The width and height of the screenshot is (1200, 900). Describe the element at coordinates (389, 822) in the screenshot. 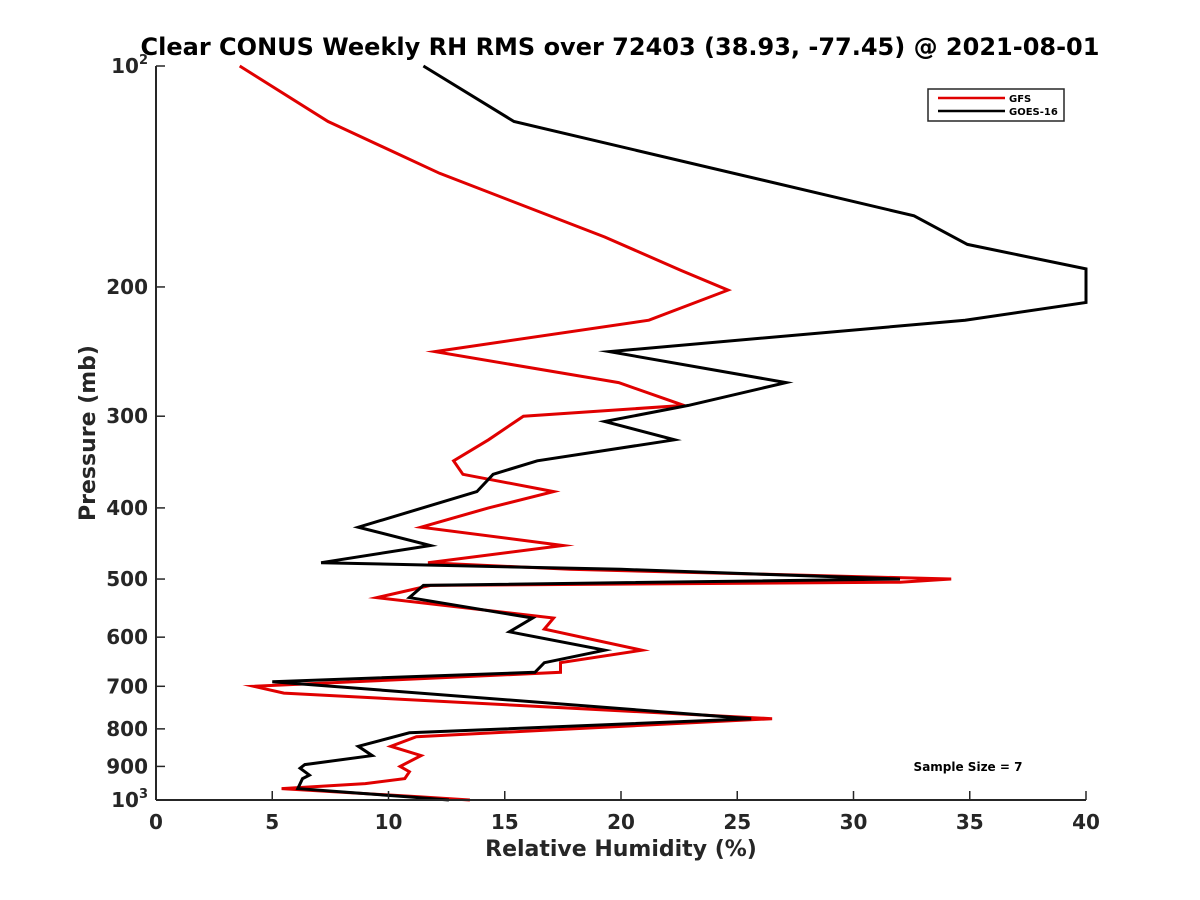

I see `x-tick-label: 10` at that location.